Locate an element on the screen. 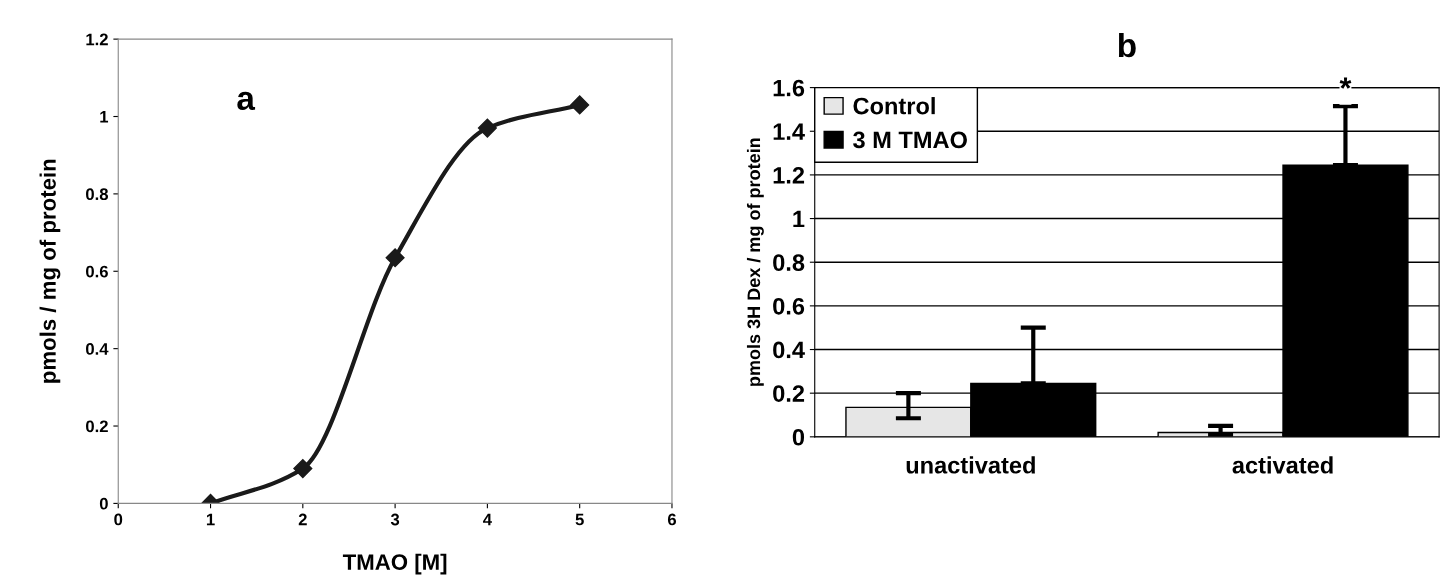 Image resolution: width=1442 pixels, height=584 pixels. x-tick-label: 2 is located at coordinates (302, 519).